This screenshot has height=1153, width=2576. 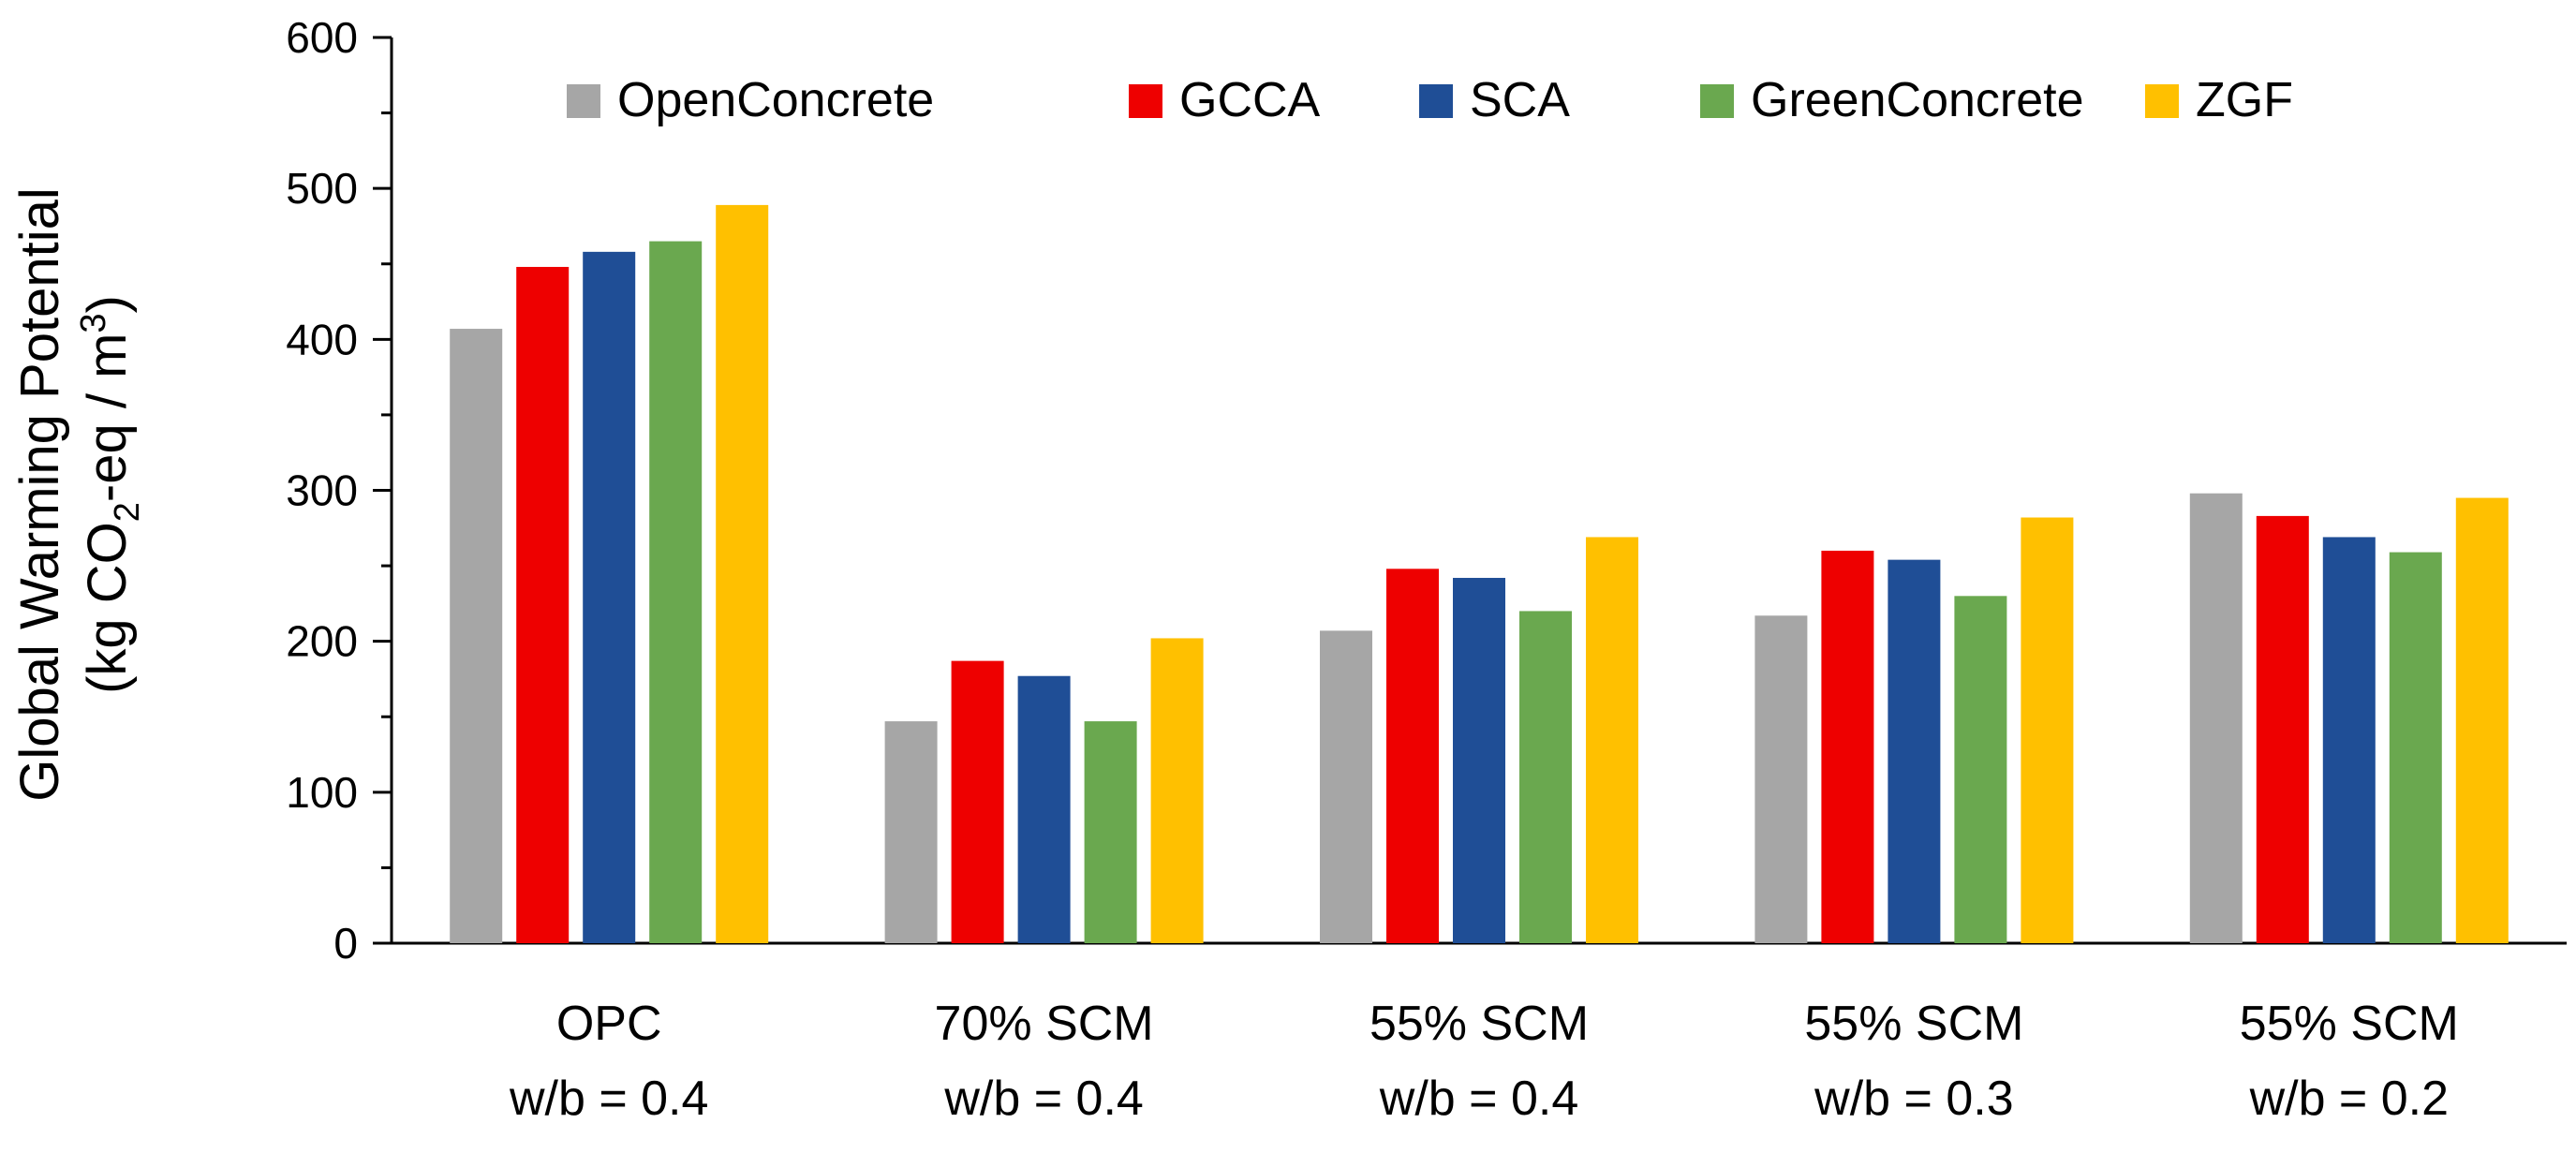 What do you see at coordinates (322, 491) in the screenshot?
I see `y-tick-label: 300` at bounding box center [322, 491].